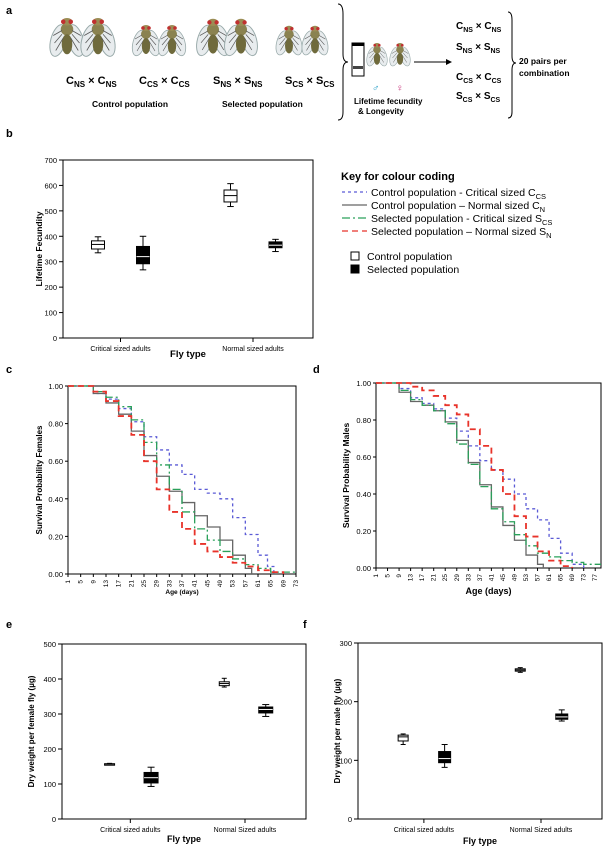 This screenshot has width=614, height=850. What do you see at coordinates (50, 287) in the screenshot?
I see `y-tick-label-b: 200` at bounding box center [50, 287].